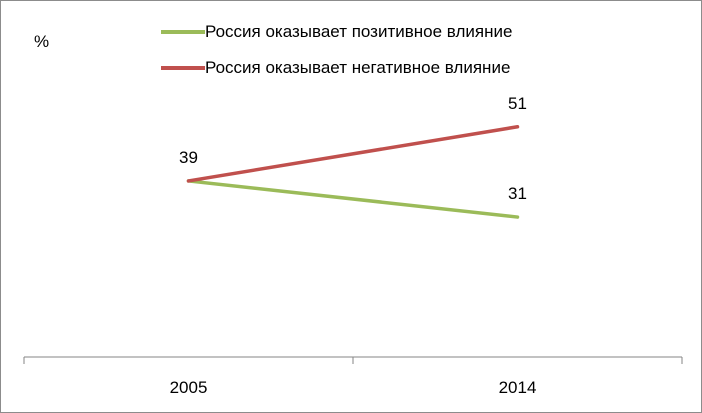  What do you see at coordinates (42, 41) in the screenshot?
I see `y-unit-label: %` at bounding box center [42, 41].